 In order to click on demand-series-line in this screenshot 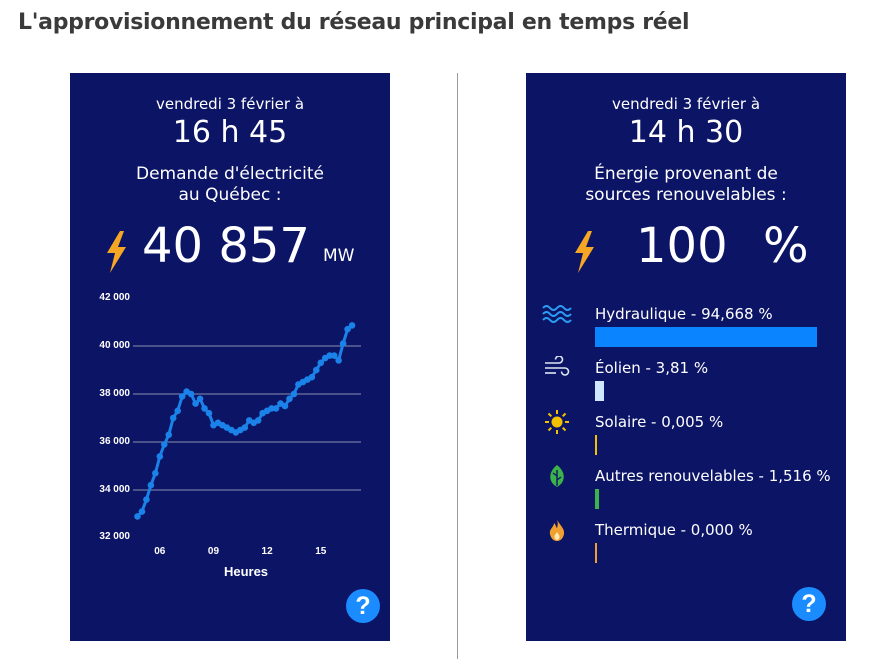, I will do `click(245, 421)`.